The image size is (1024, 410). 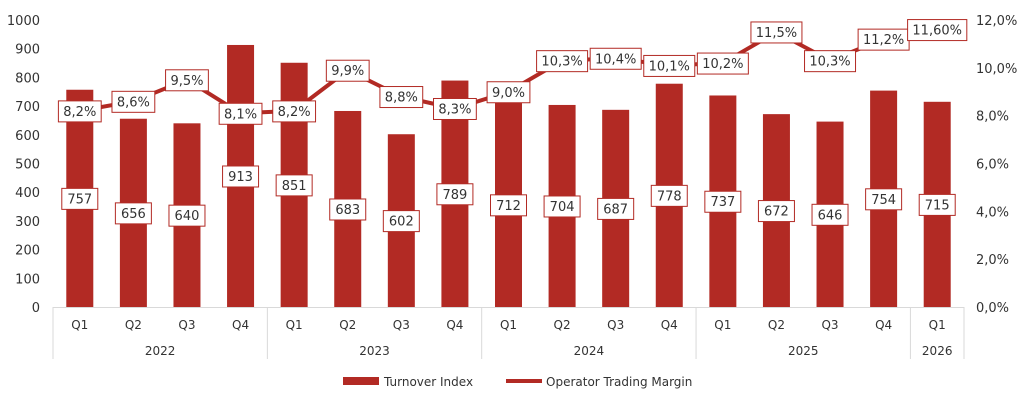 I want to click on bar-data-label: 602, so click(x=401, y=222).